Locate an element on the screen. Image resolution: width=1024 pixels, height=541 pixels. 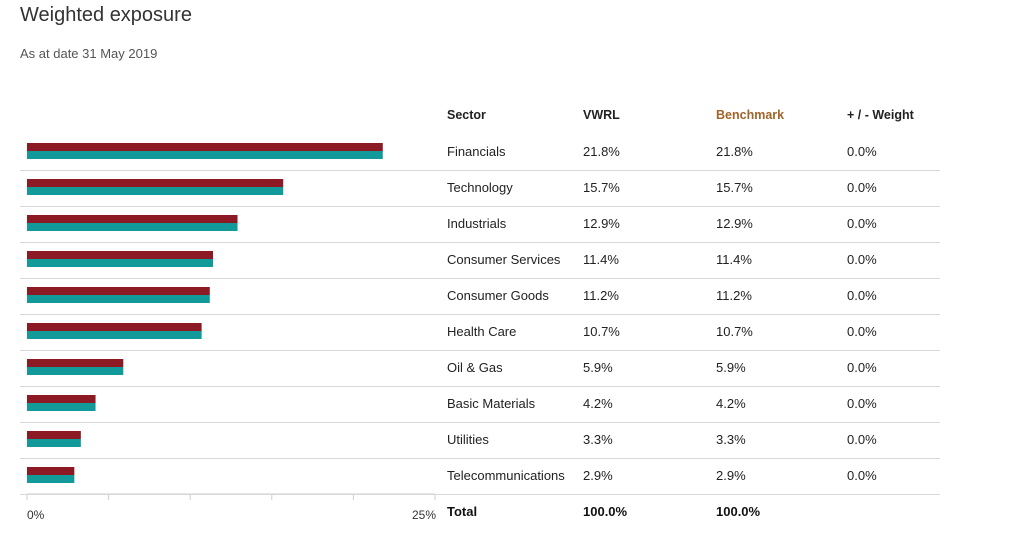
table-row: Industrials 12.9% 12.9% 0.0% is located at coordinates (480, 224).